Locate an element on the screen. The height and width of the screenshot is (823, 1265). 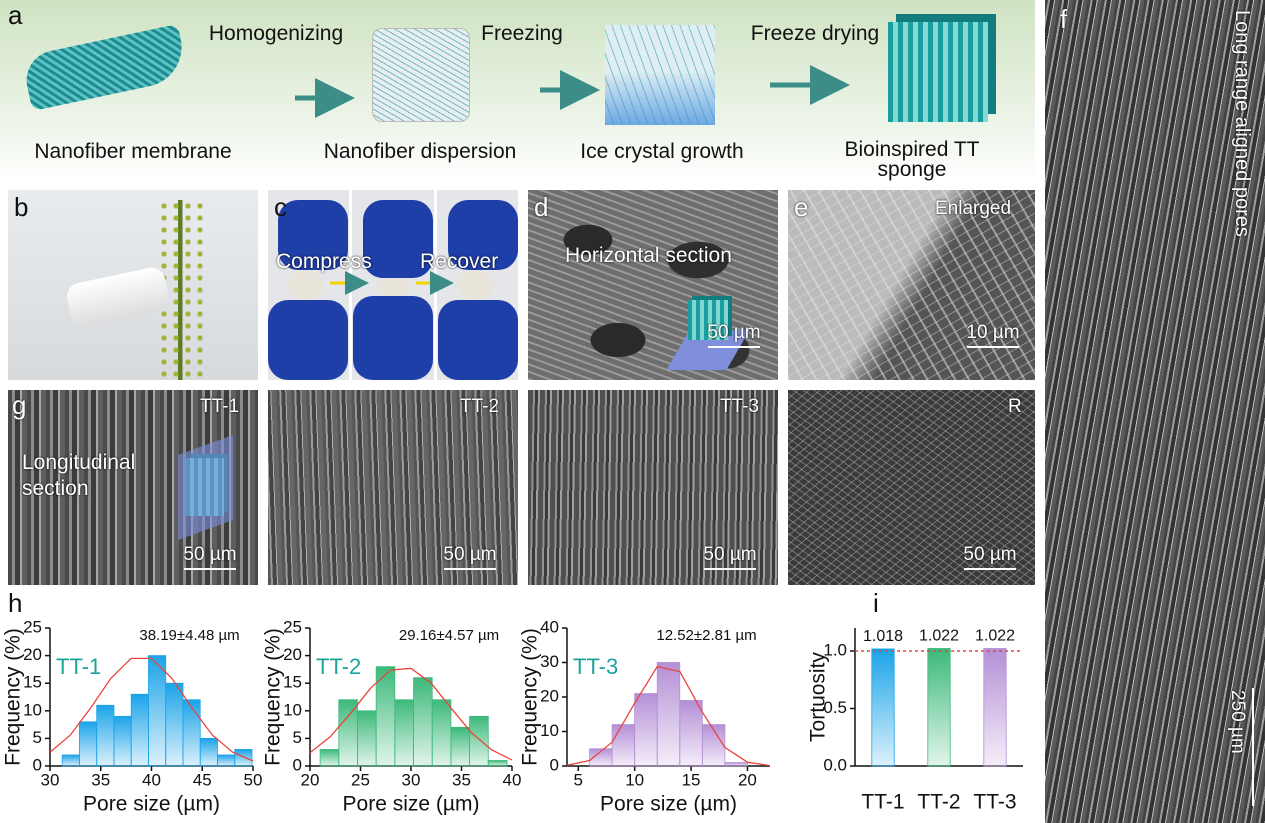
dispersion-illustration is located at coordinates (421, 75).